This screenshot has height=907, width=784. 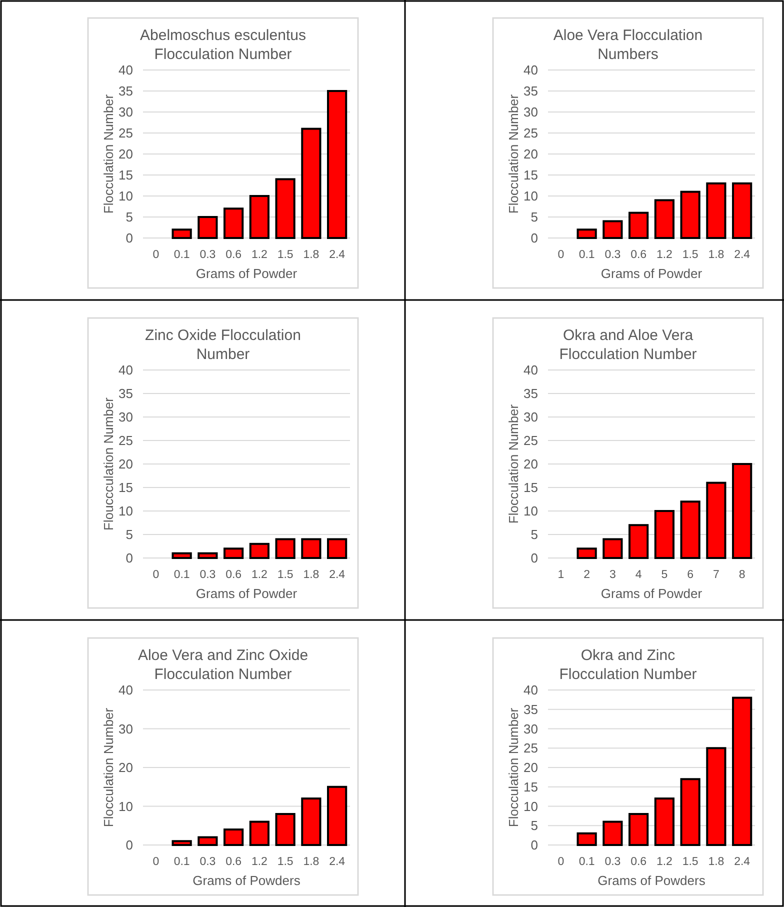 What do you see at coordinates (690, 575) in the screenshot?
I see `x-tick-label: 6` at bounding box center [690, 575].